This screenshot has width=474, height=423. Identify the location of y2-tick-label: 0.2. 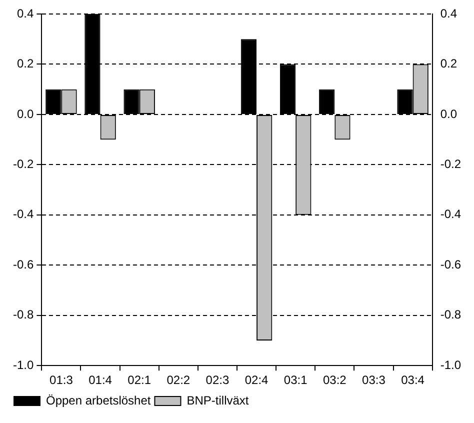
(449, 63).